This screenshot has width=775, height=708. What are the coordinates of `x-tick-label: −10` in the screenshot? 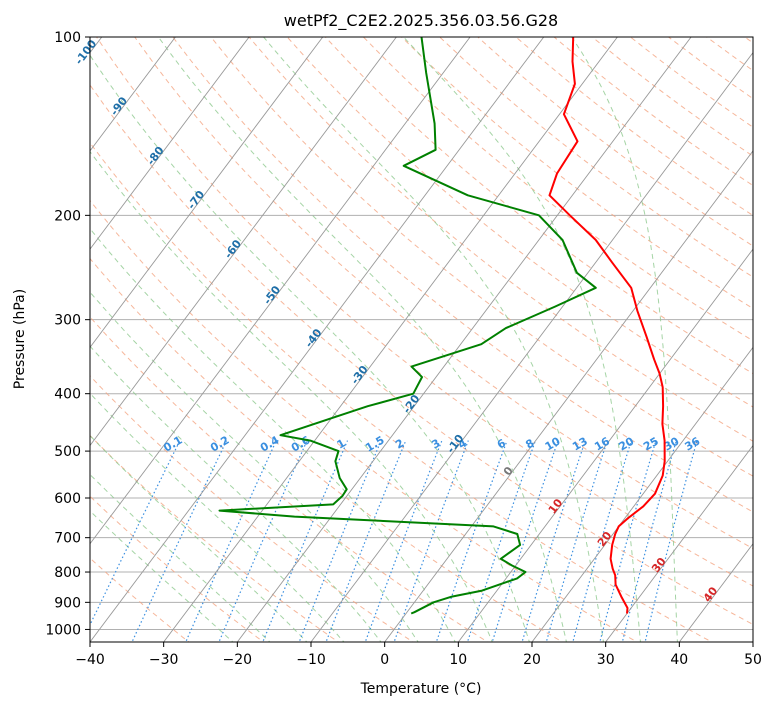 It's located at (311, 660).